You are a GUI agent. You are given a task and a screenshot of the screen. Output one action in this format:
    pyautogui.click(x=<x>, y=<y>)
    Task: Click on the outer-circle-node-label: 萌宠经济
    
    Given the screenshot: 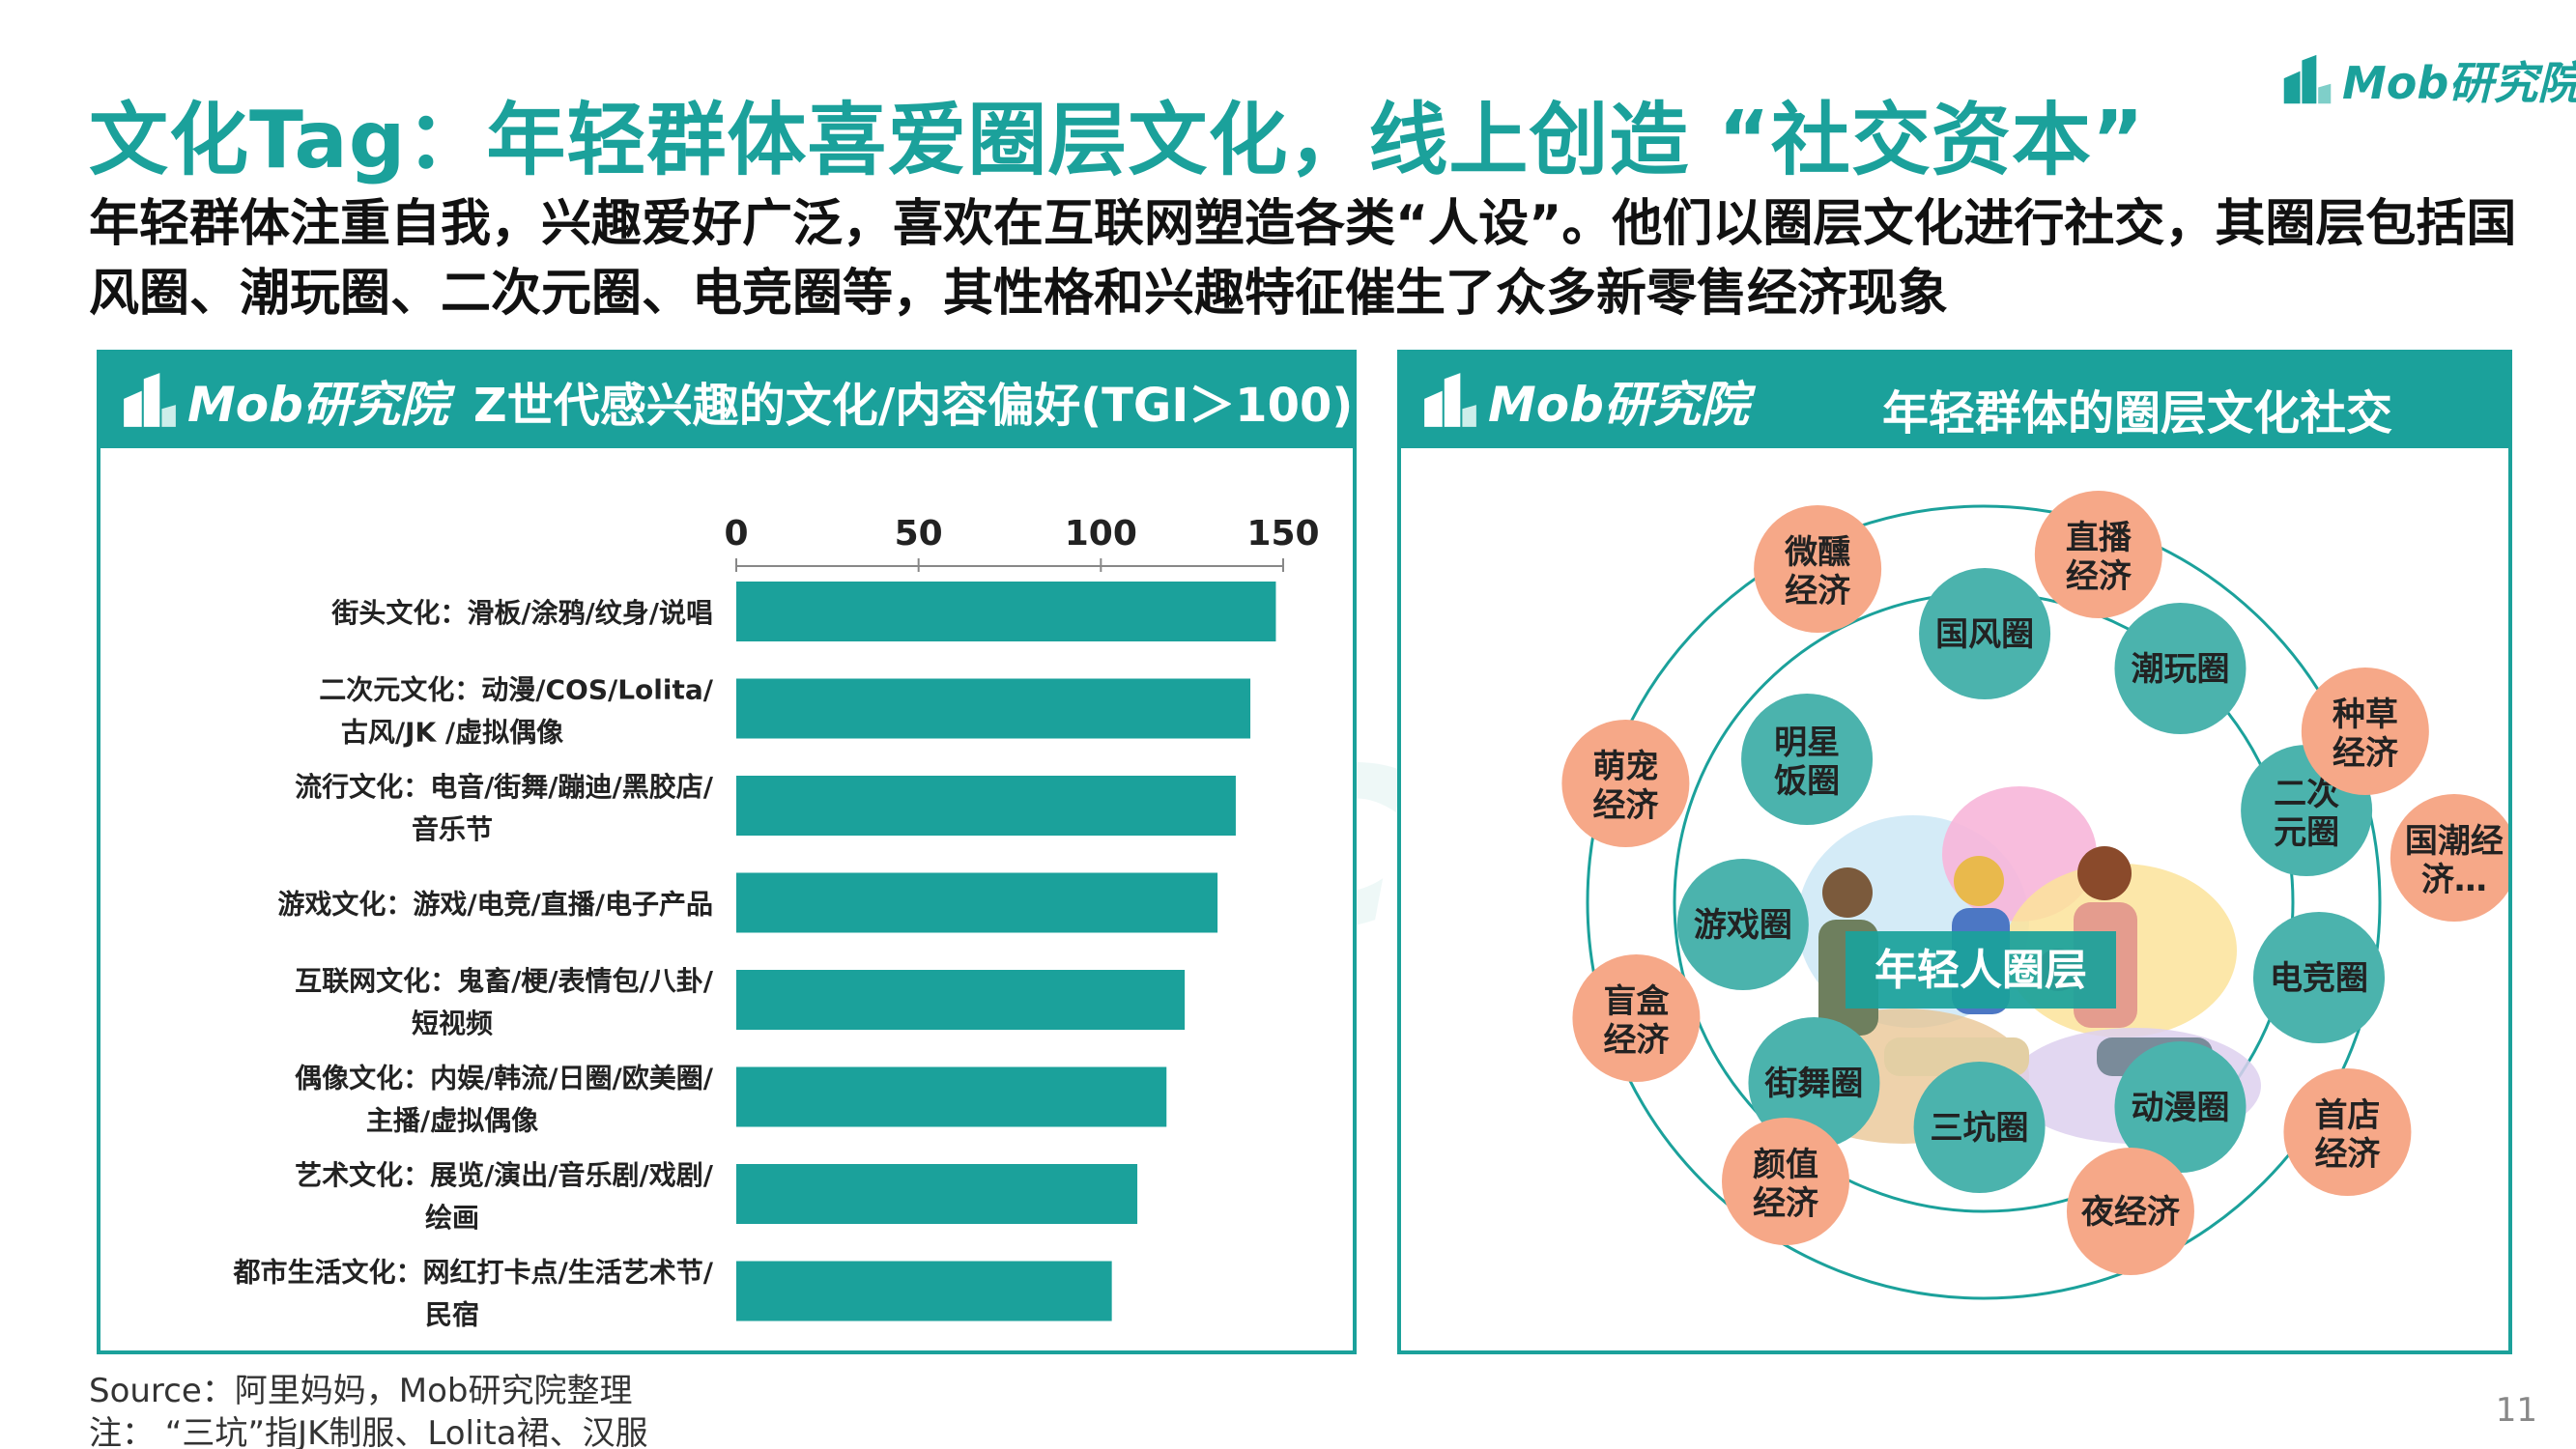 What is the action you would take?
    pyautogui.click(x=1626, y=786)
    